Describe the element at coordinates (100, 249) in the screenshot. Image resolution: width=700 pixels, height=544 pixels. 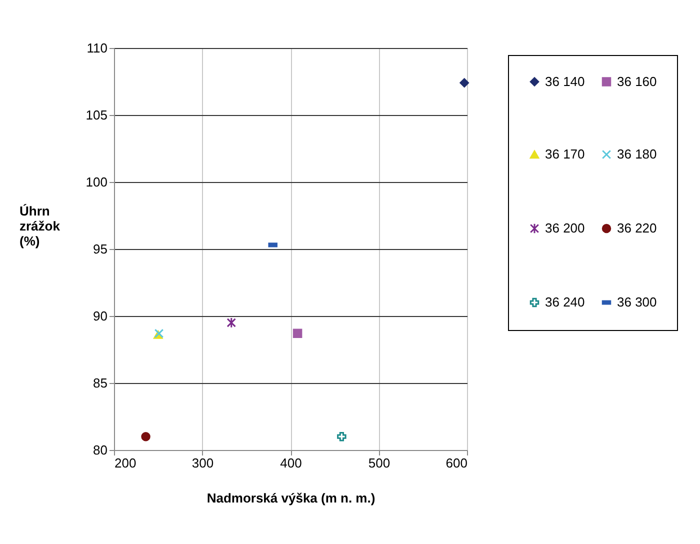
I see `y-tick-label: 95` at that location.